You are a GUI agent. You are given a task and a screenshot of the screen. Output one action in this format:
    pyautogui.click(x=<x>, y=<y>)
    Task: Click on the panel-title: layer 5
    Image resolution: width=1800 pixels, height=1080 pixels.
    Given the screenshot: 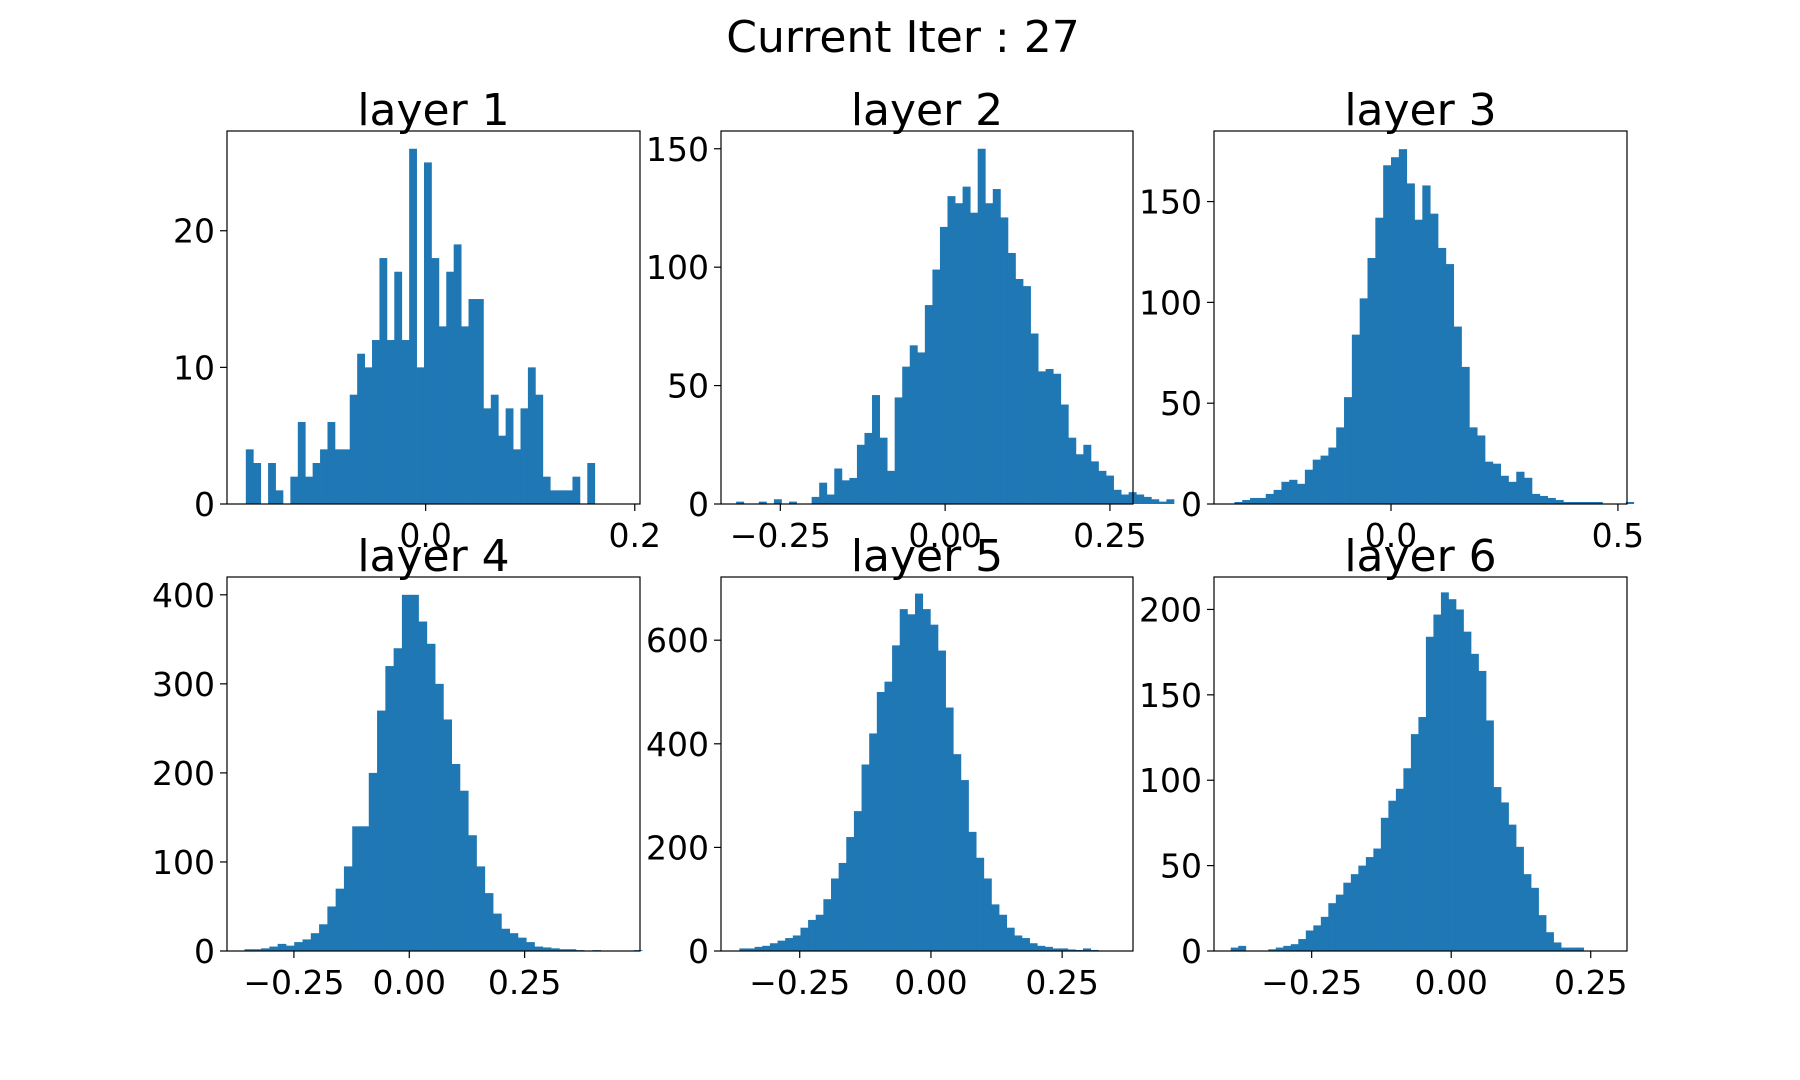 What is the action you would take?
    pyautogui.click(x=927, y=556)
    